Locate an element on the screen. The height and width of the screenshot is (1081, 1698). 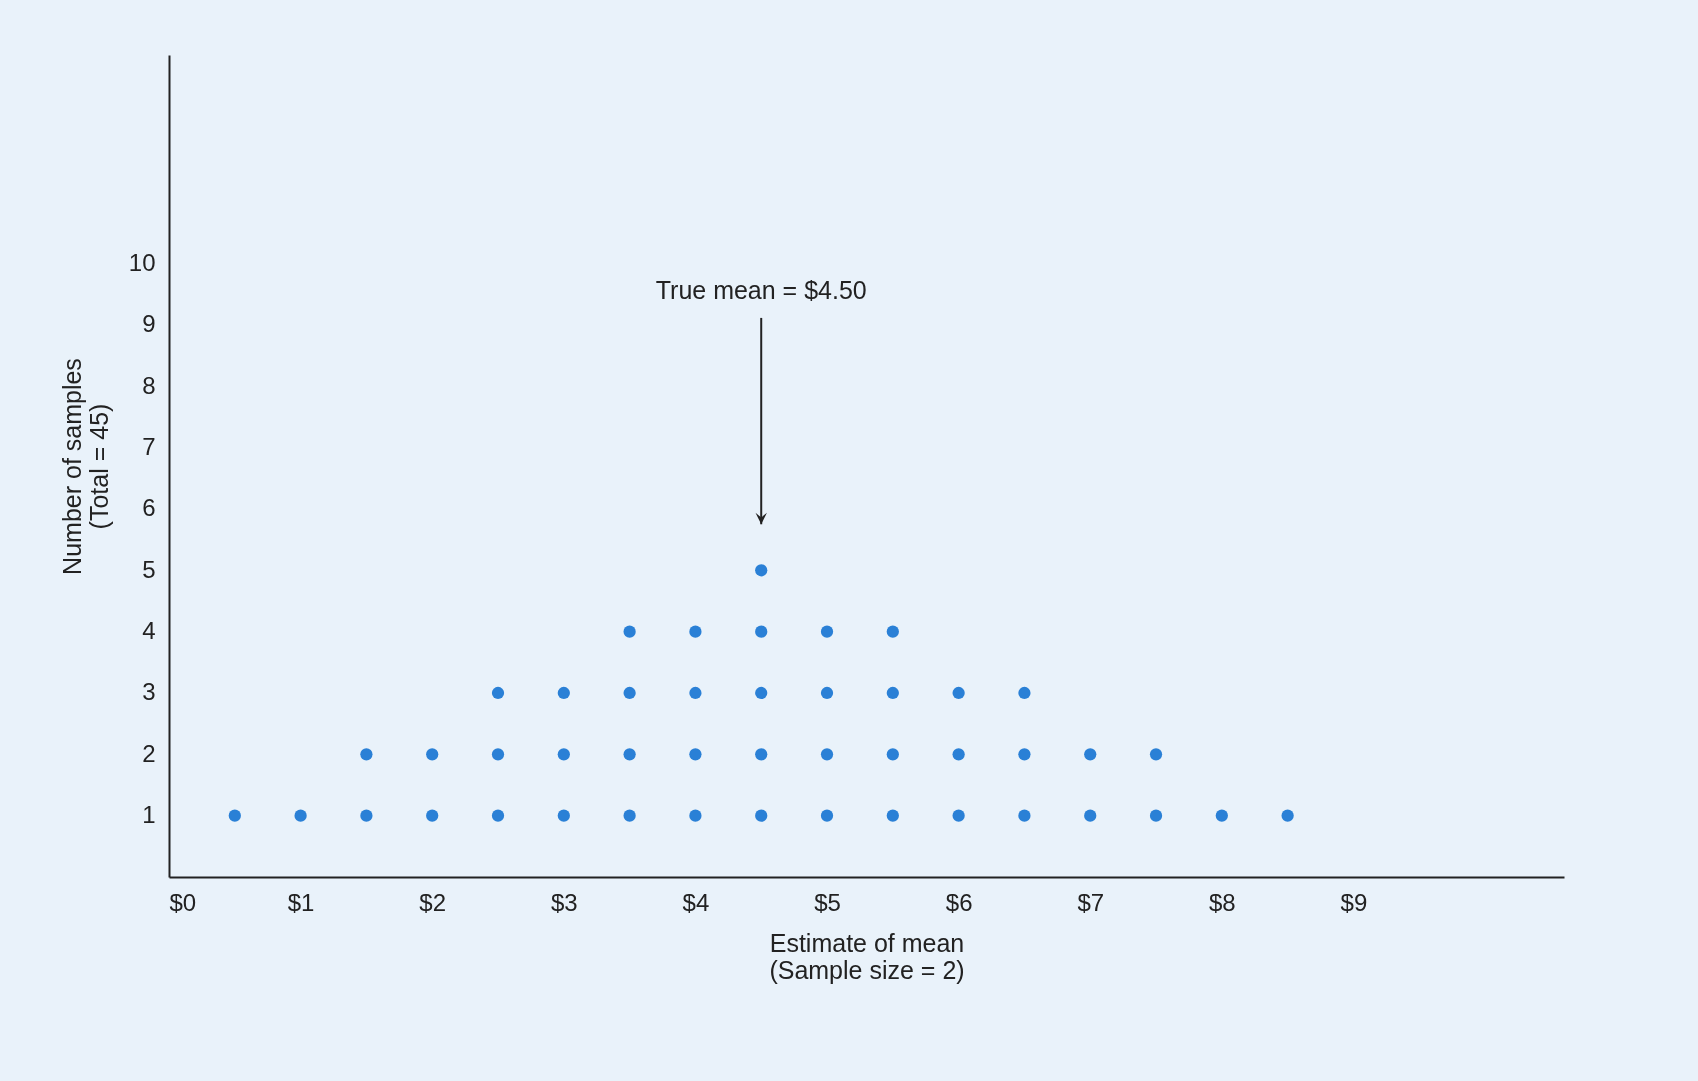
x-tick-label: $8 is located at coordinates (1222, 902).